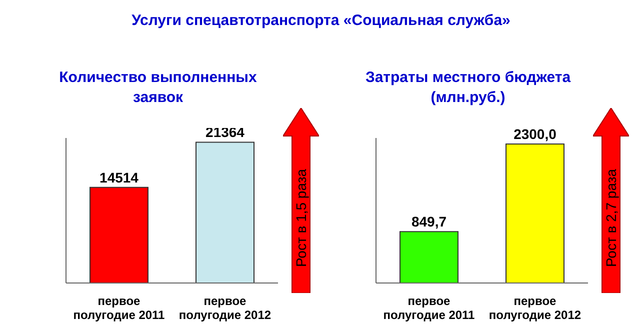  I want to click on text: Рост в 1,5 раза, so click(301, 218).